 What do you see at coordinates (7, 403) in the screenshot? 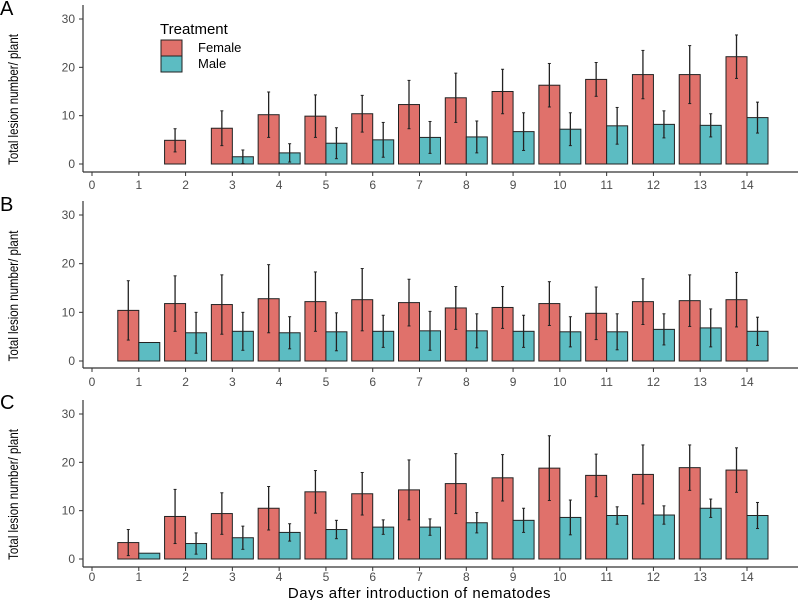
I see `panel-label: C` at bounding box center [7, 403].